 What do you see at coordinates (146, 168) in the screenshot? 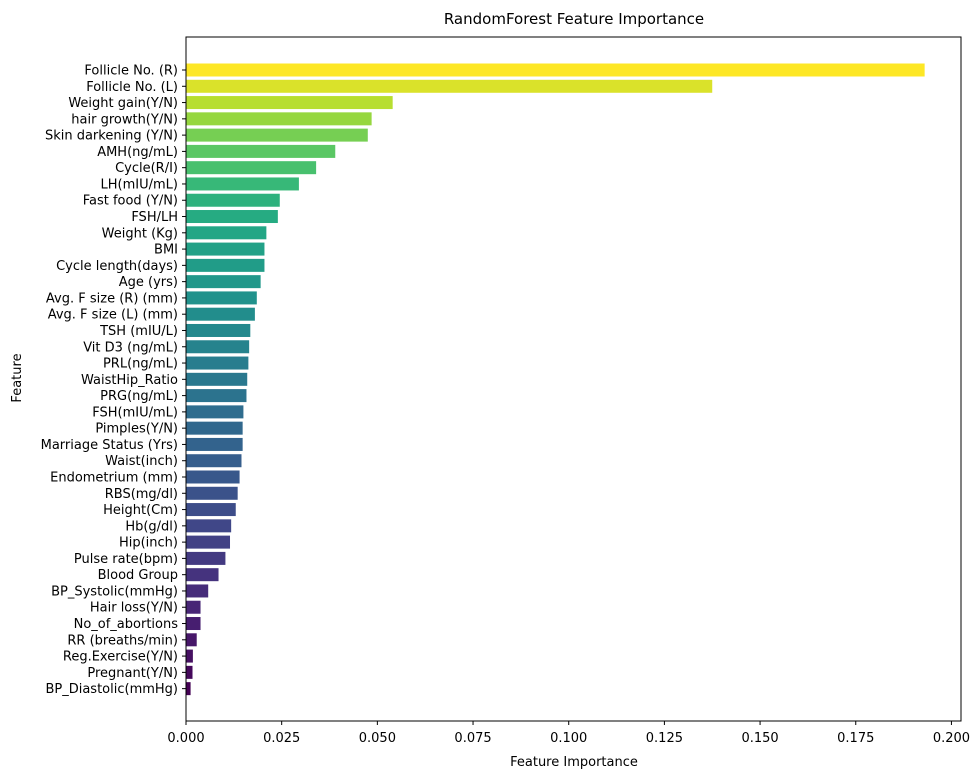
I see `y-tick-label-6: Cycle(R/I)` at bounding box center [146, 168].